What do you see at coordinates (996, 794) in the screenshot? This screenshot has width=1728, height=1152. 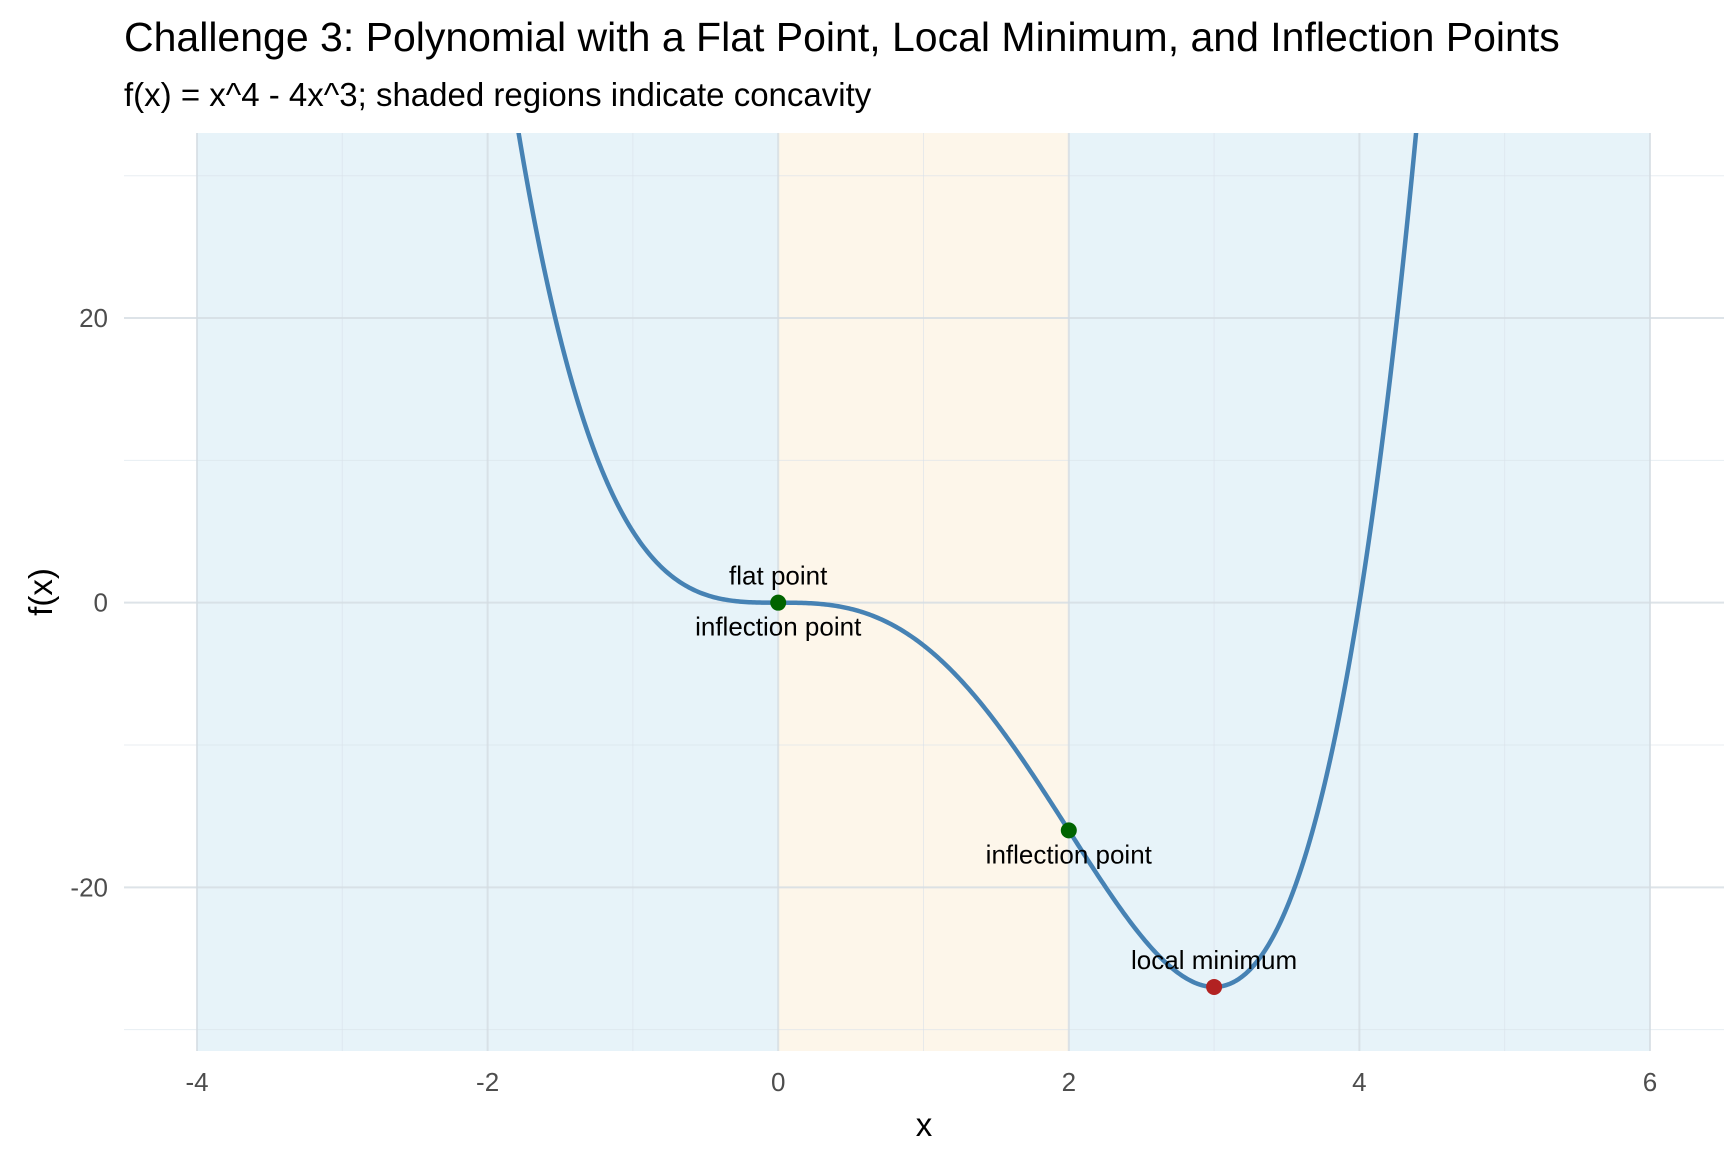 I see `points-layer` at bounding box center [996, 794].